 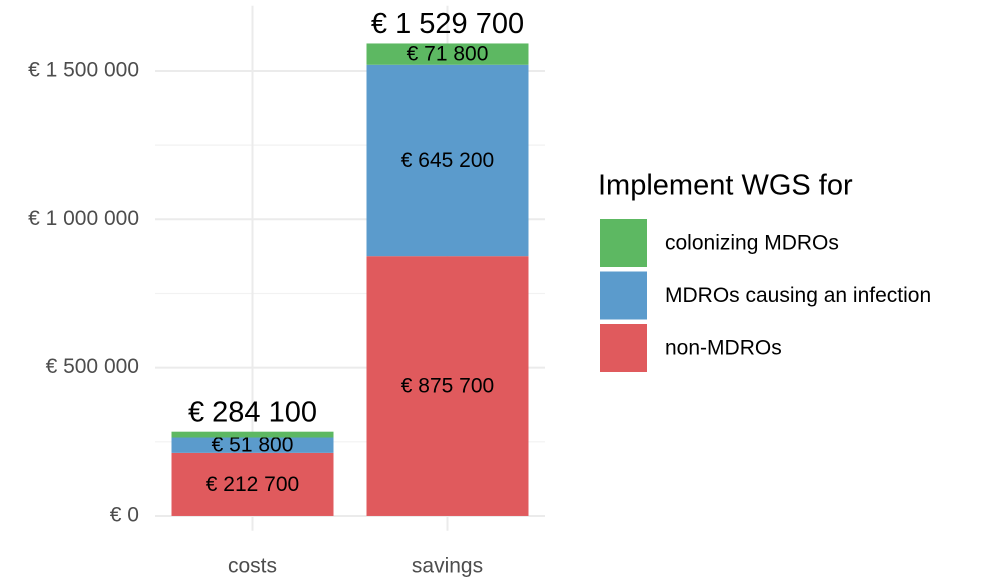 I want to click on y-tick-label: € 500 000, so click(x=92, y=366).